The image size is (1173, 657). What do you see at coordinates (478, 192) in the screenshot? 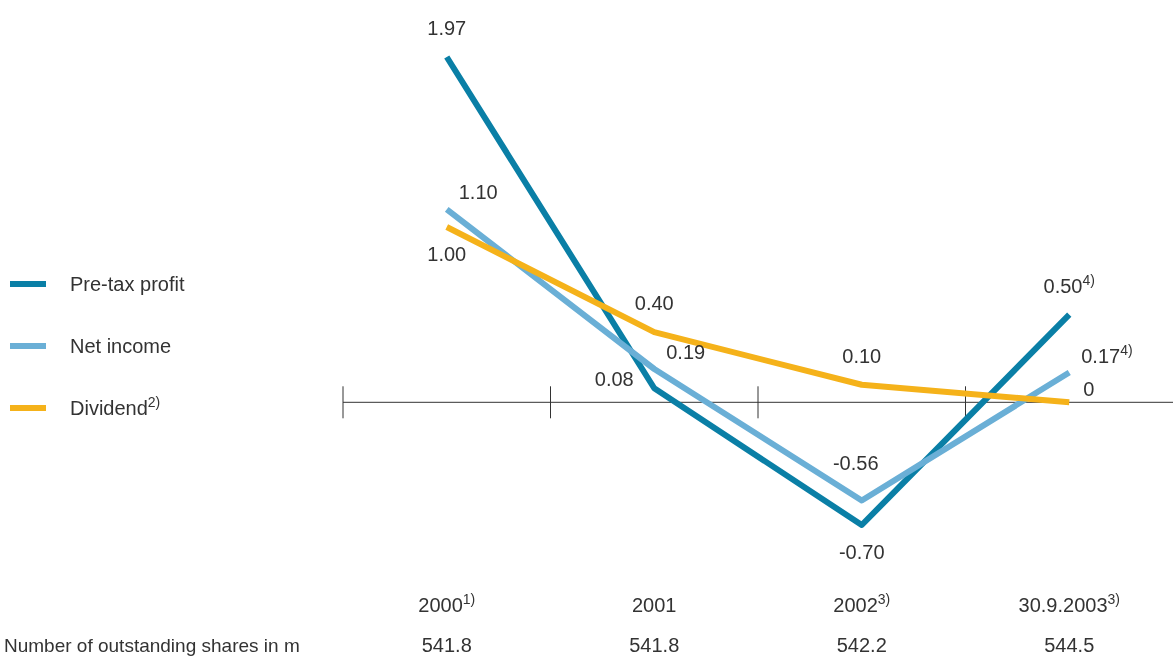
I see `data-label: 1.10` at bounding box center [478, 192].